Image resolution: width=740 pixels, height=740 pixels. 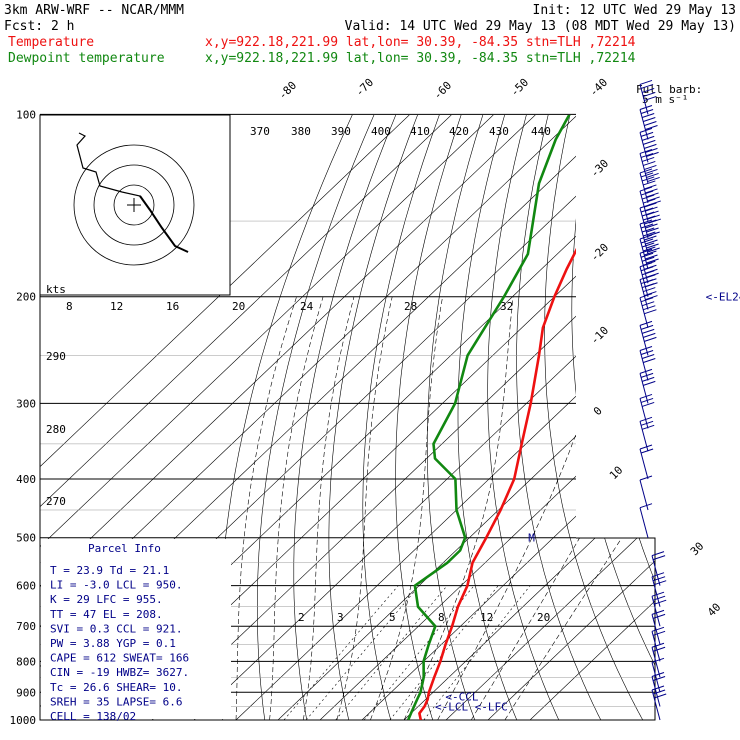 What do you see at coordinates (598, 87) in the screenshot?
I see `isotherm-label: -40` at bounding box center [598, 87].